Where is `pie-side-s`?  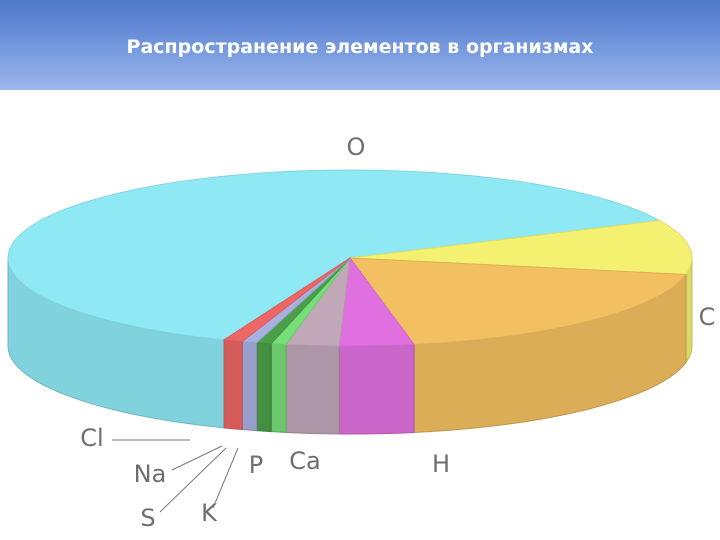
pie-side-s is located at coordinates (264, 387).